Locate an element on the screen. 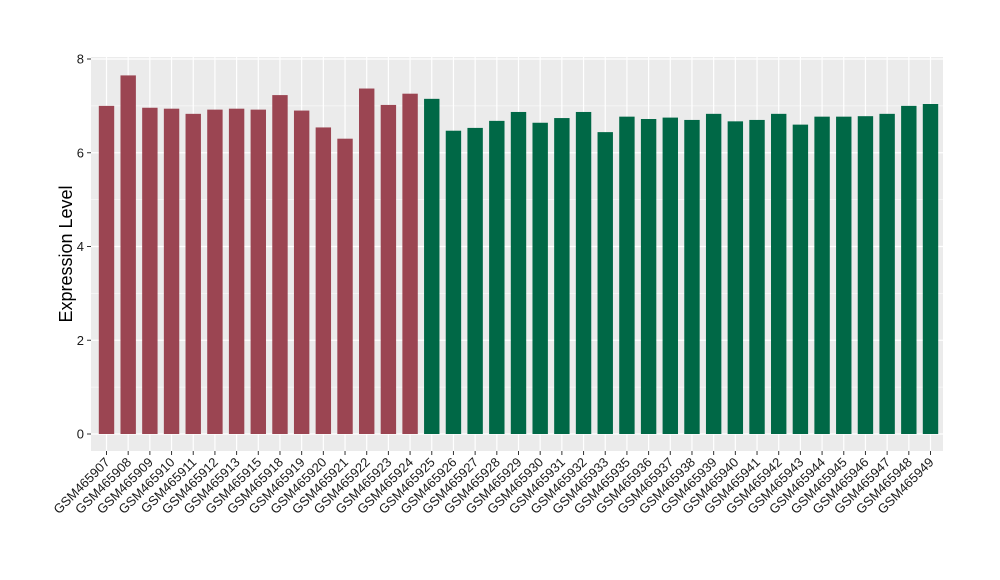  bar-GSM465915 is located at coordinates (258, 271).